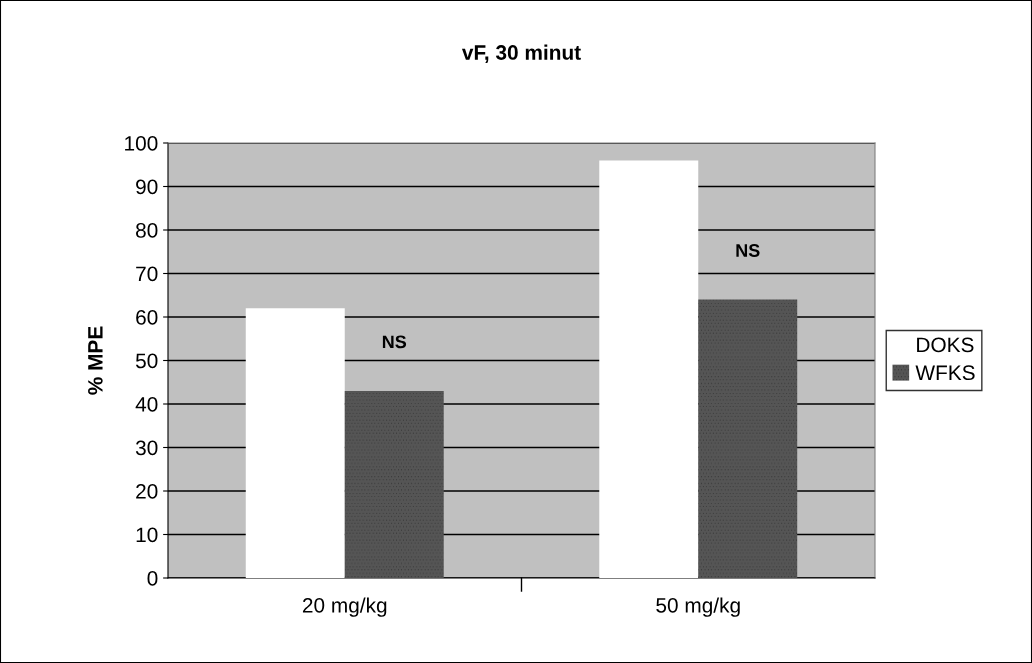 The width and height of the screenshot is (1032, 663). Describe the element at coordinates (146, 361) in the screenshot. I see `y-tick-label: 50` at that location.